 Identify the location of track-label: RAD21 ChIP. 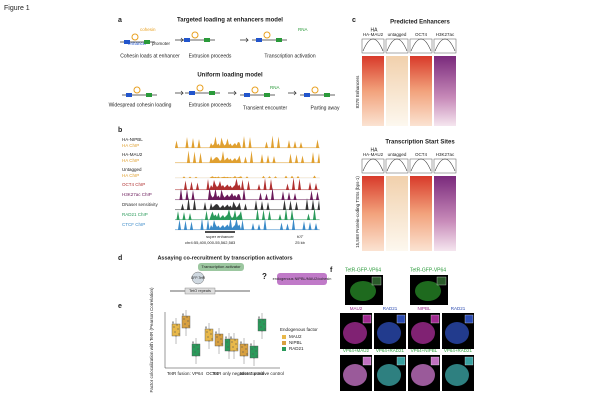
(135, 214).